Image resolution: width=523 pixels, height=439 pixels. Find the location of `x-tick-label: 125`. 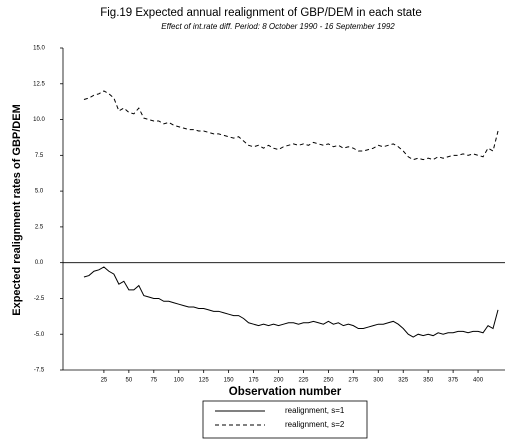

x-tick-label: 125 is located at coordinates (204, 381).